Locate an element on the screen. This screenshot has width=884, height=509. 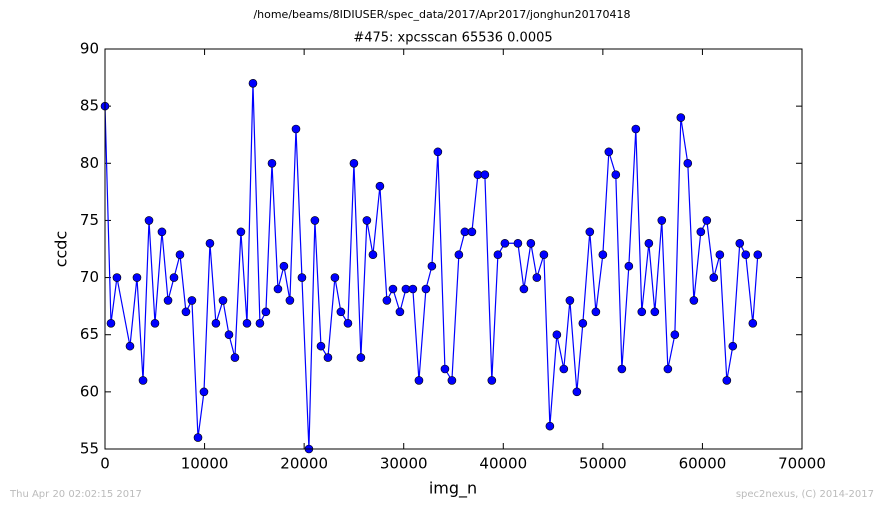
footer-credit: spec2nexus, (C) 2014-2017 is located at coordinates (805, 494).